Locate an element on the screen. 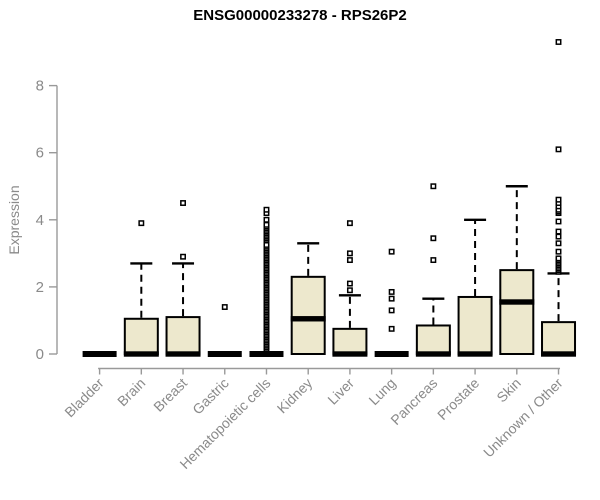  x-tick-label: Brain is located at coordinates (131, 392).